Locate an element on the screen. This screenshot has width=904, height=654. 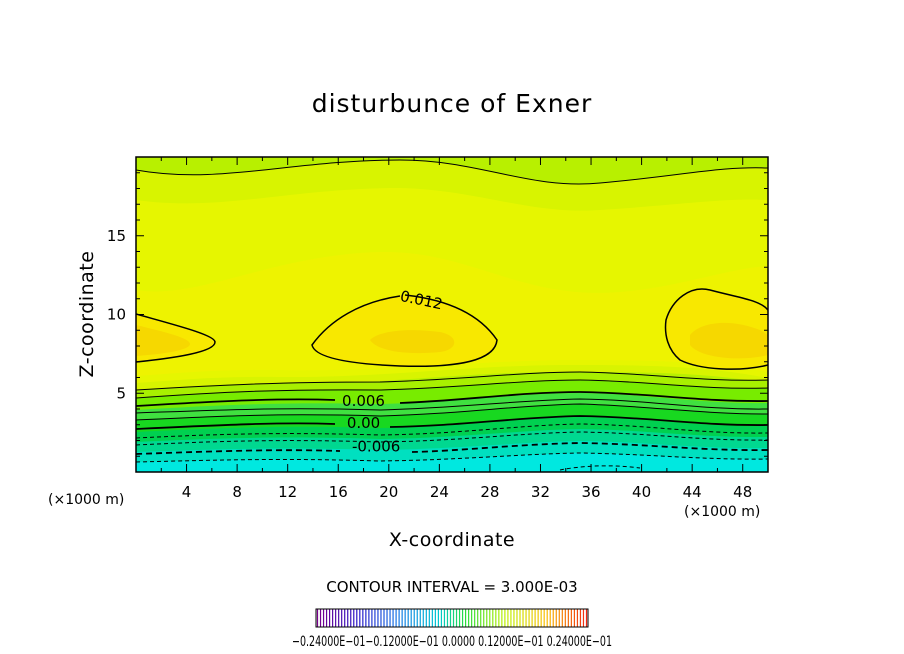
x-tick-label: 32 is located at coordinates (540, 492).